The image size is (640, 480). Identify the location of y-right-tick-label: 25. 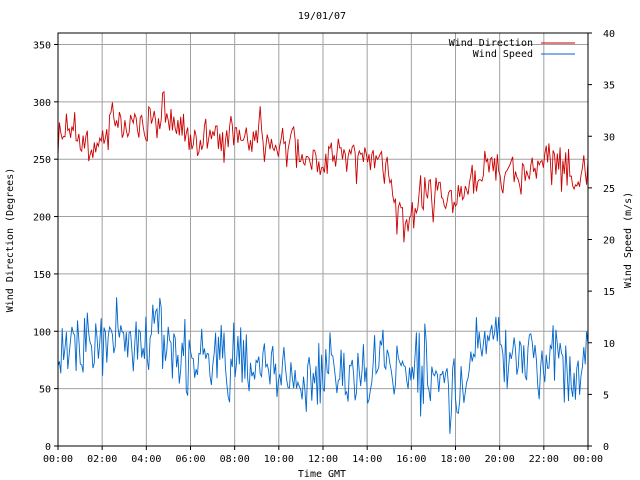
(609, 189).